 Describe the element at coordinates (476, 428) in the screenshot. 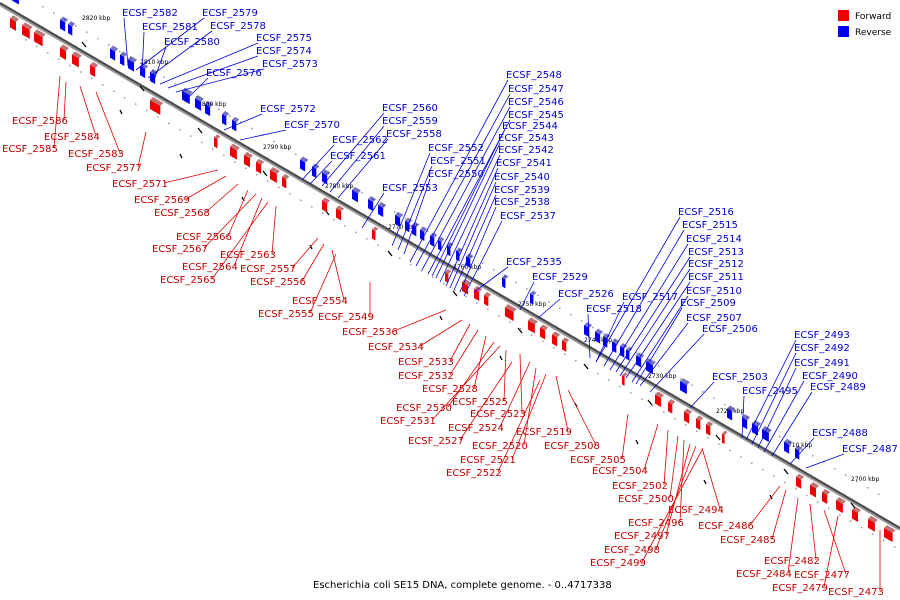

I see `gene-label: ECSF_2524` at that location.